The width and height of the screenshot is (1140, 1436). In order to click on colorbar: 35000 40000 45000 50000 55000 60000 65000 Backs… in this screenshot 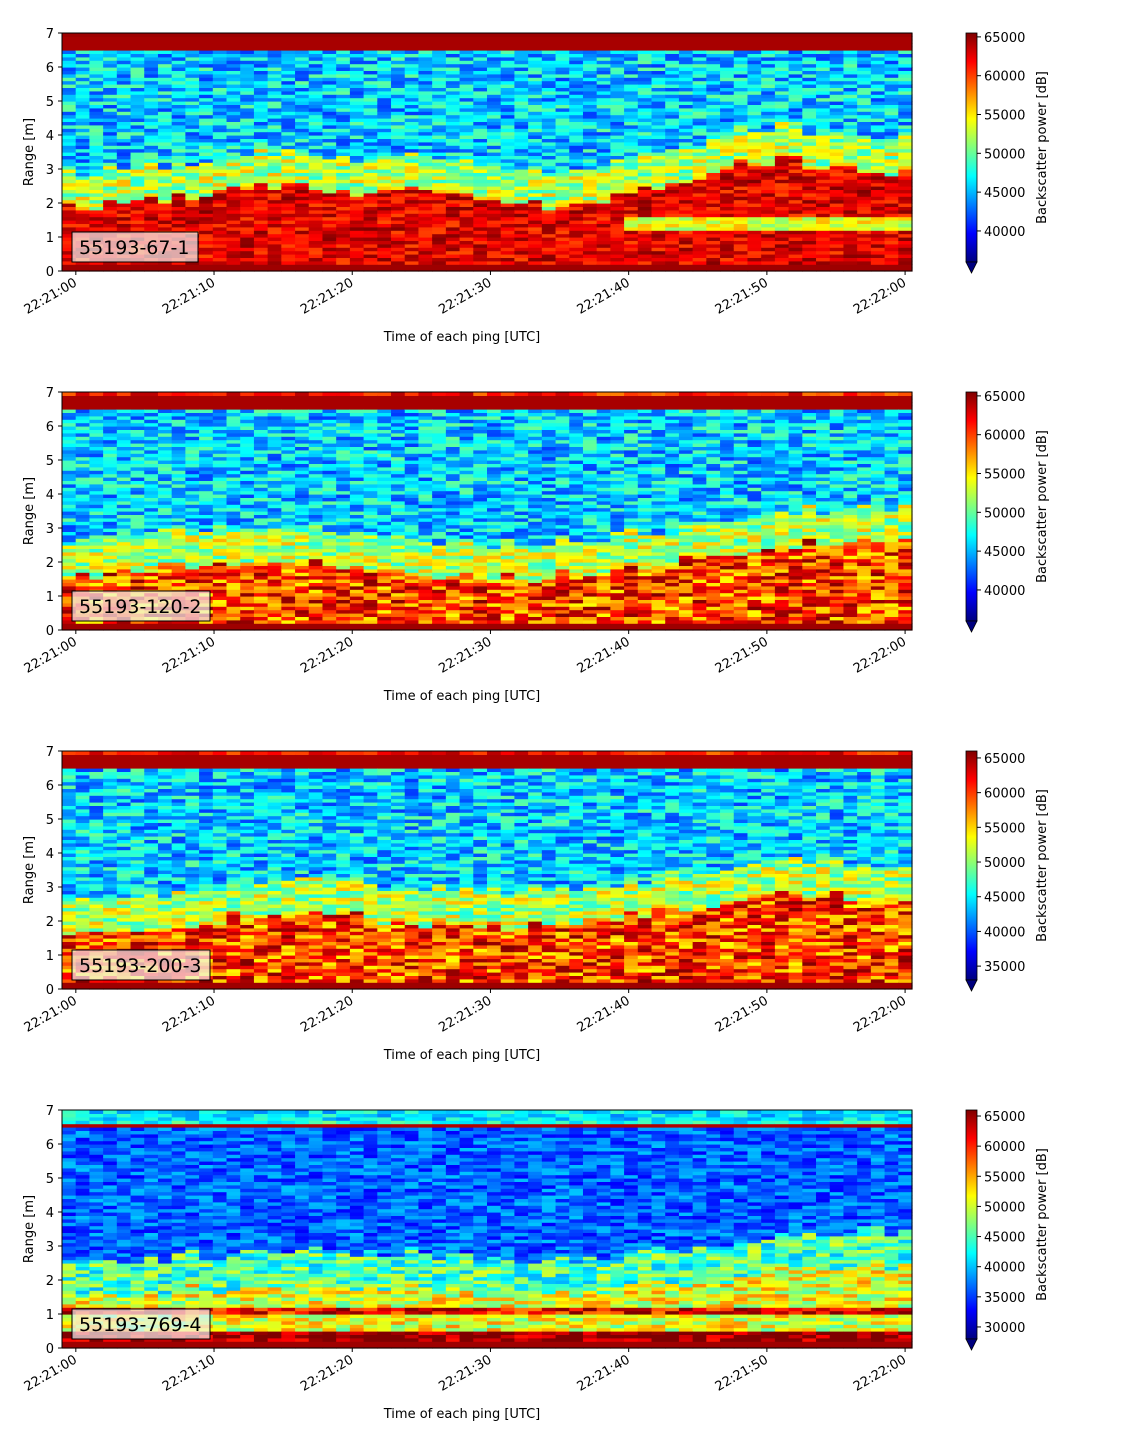, I will do `click(1007, 871)`.